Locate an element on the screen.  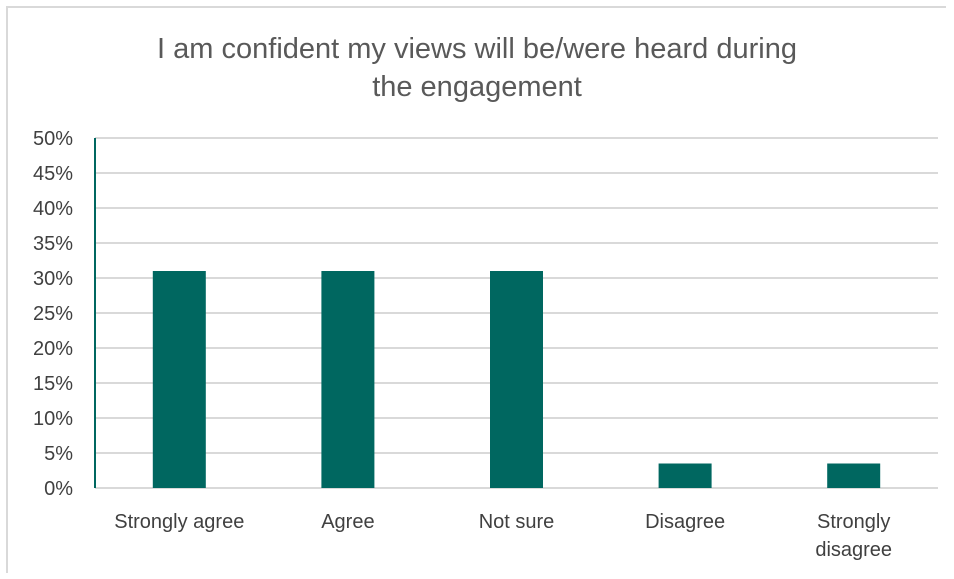
y-tick-label: 5% is located at coordinates (58, 454).